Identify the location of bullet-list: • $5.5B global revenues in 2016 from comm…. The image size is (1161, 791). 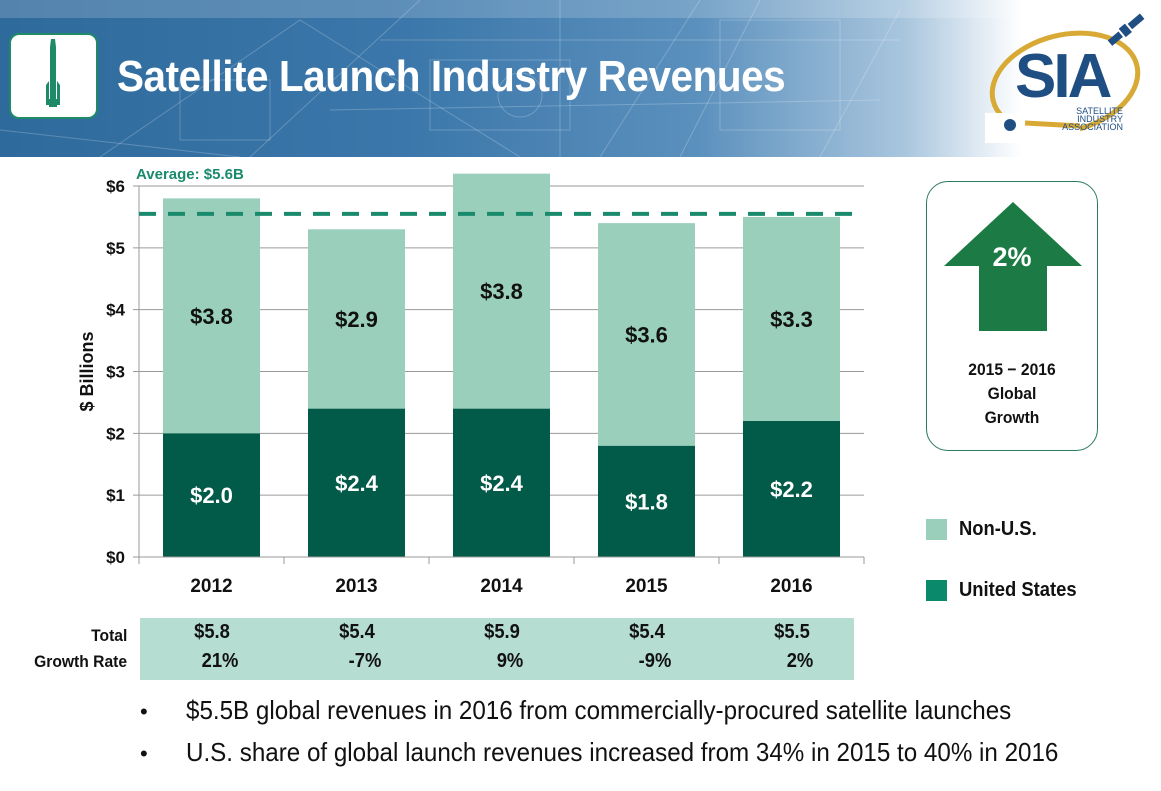
(632, 737).